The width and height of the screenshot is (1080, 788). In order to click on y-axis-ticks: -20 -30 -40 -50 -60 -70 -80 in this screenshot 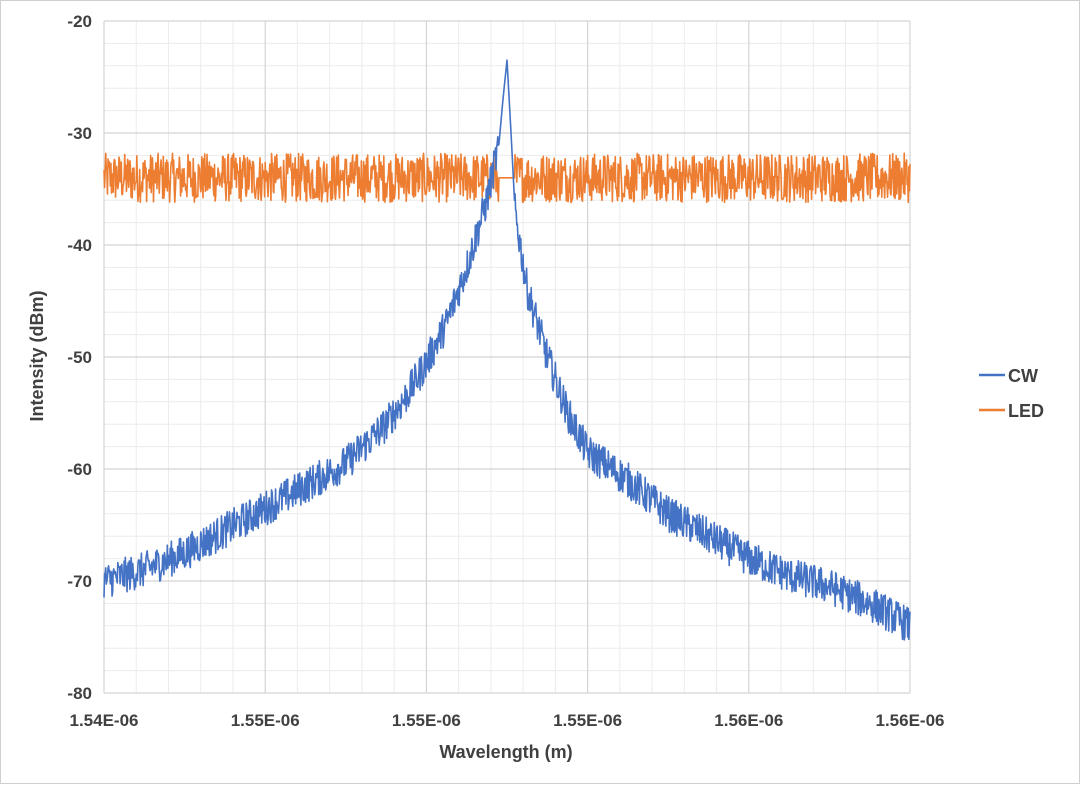, I will do `click(79, 357)`.